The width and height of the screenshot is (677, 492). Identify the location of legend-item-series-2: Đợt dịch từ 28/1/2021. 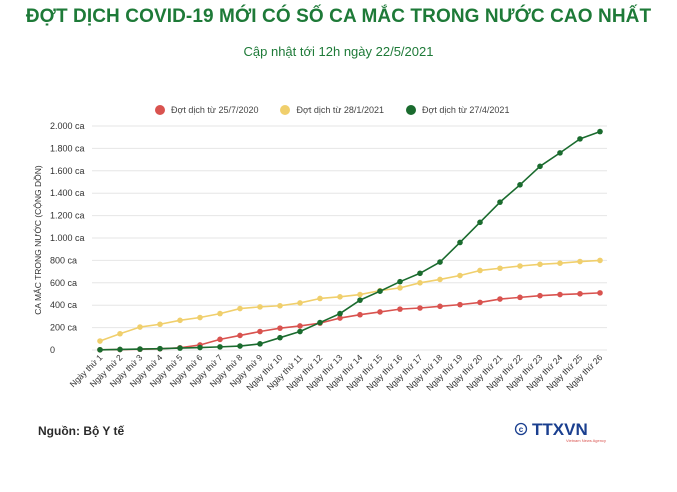
(332, 110).